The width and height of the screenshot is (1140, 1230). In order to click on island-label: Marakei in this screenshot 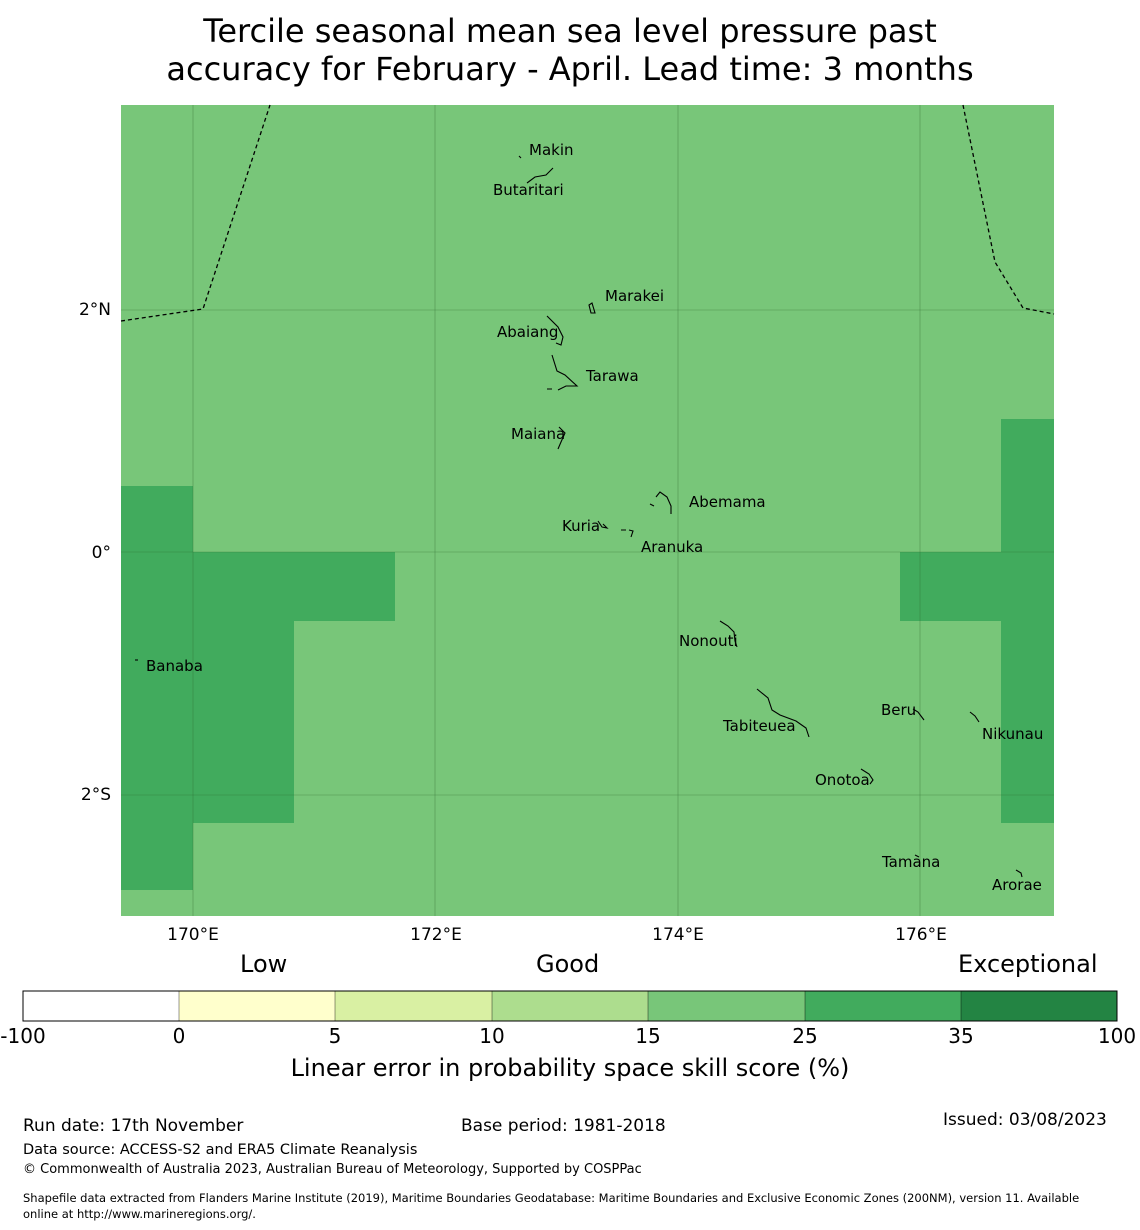, I will do `click(634, 296)`.